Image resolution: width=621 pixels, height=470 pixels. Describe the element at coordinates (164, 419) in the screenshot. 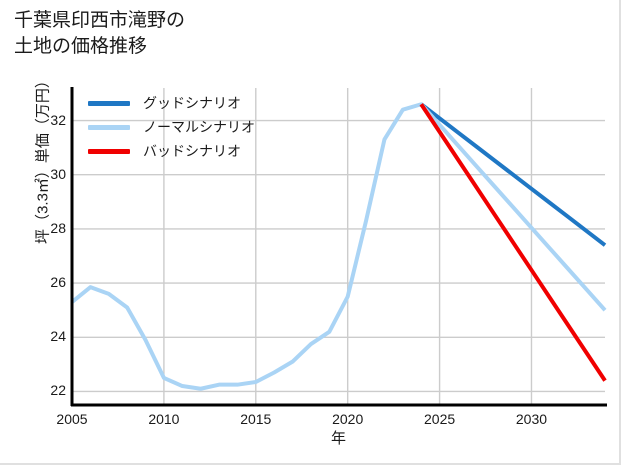

I see `x-tick-label: 2010` at that location.